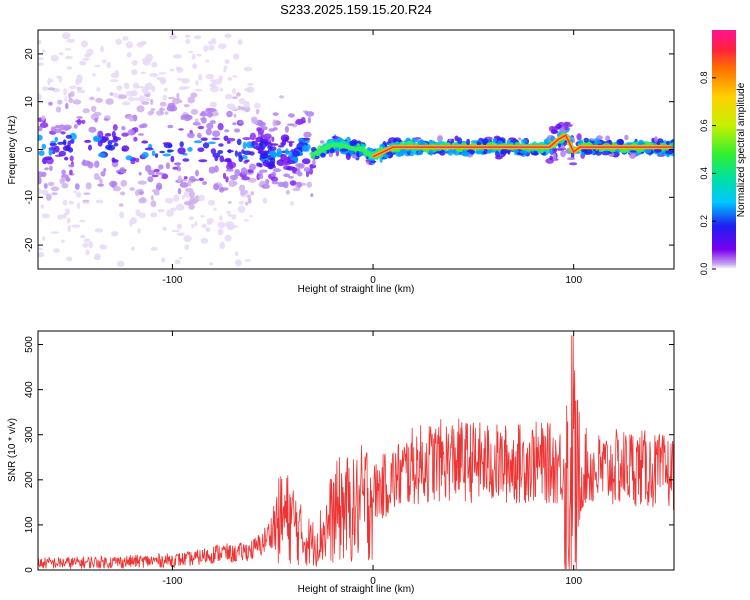 This screenshot has width=750, height=600. Describe the element at coordinates (356, 9) in the screenshot. I see `figure-title: S233.2025.159.15.20.R24` at that location.